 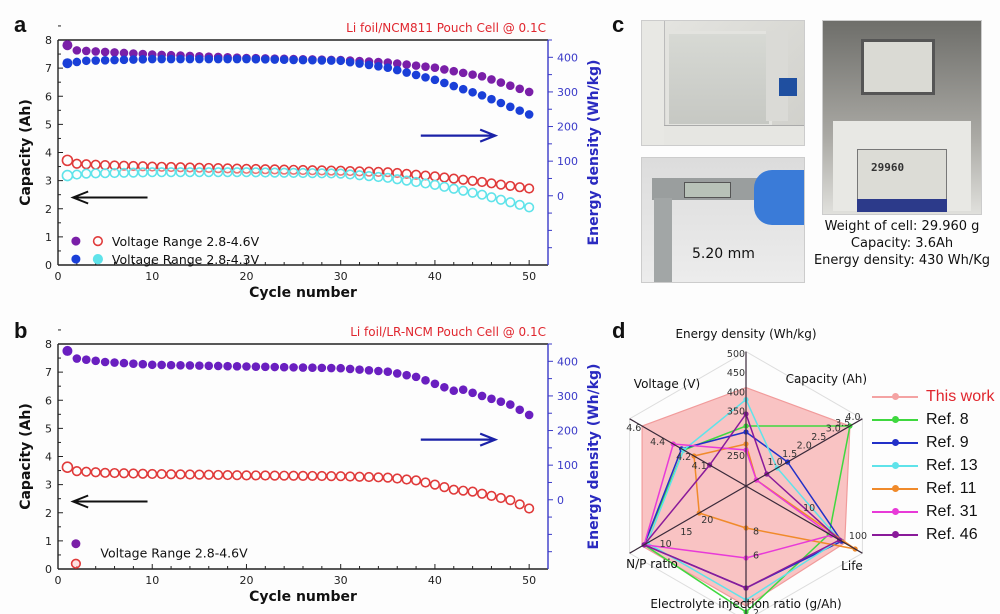 What do you see at coordinates (746, 486) in the screenshot?
I see `radar-axis-line` at bounding box center [746, 486].